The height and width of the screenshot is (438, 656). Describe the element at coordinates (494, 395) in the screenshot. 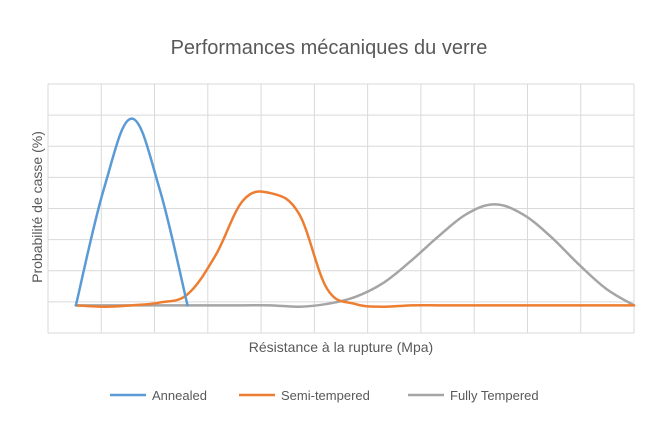

I see `legend-label: Fully Tempered` at that location.